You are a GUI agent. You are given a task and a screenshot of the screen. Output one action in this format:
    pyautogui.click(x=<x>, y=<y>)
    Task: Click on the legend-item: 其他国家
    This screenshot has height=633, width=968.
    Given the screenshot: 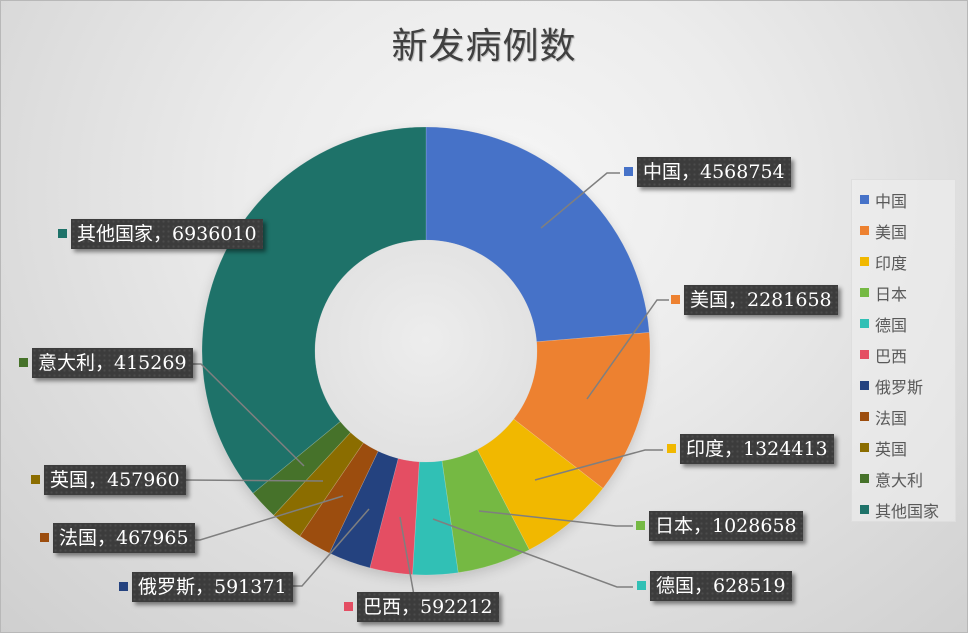 What is the action you would take?
    pyautogui.click(x=903, y=509)
    